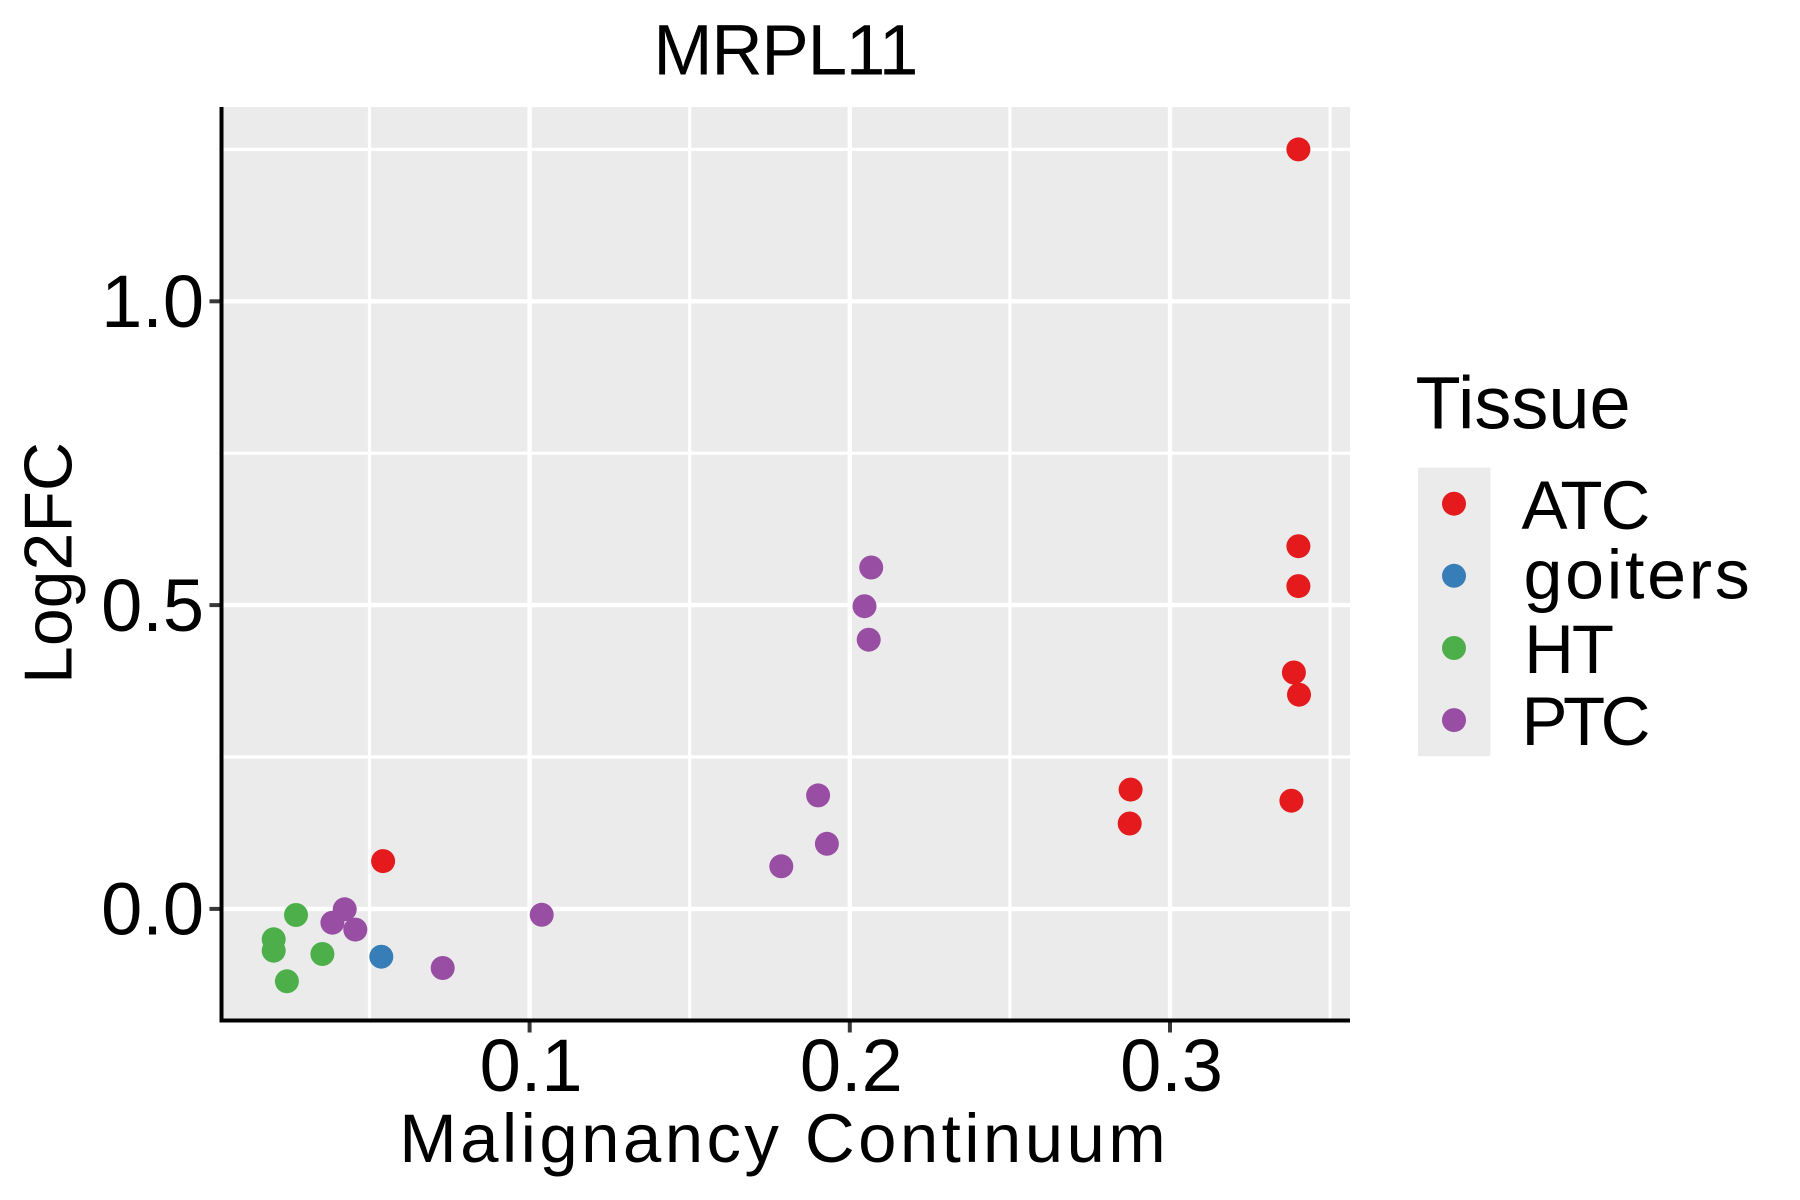 The height and width of the screenshot is (1200, 1800). What do you see at coordinates (1568, 649) in the screenshot?
I see `svg-text: HT` at bounding box center [1568, 649].